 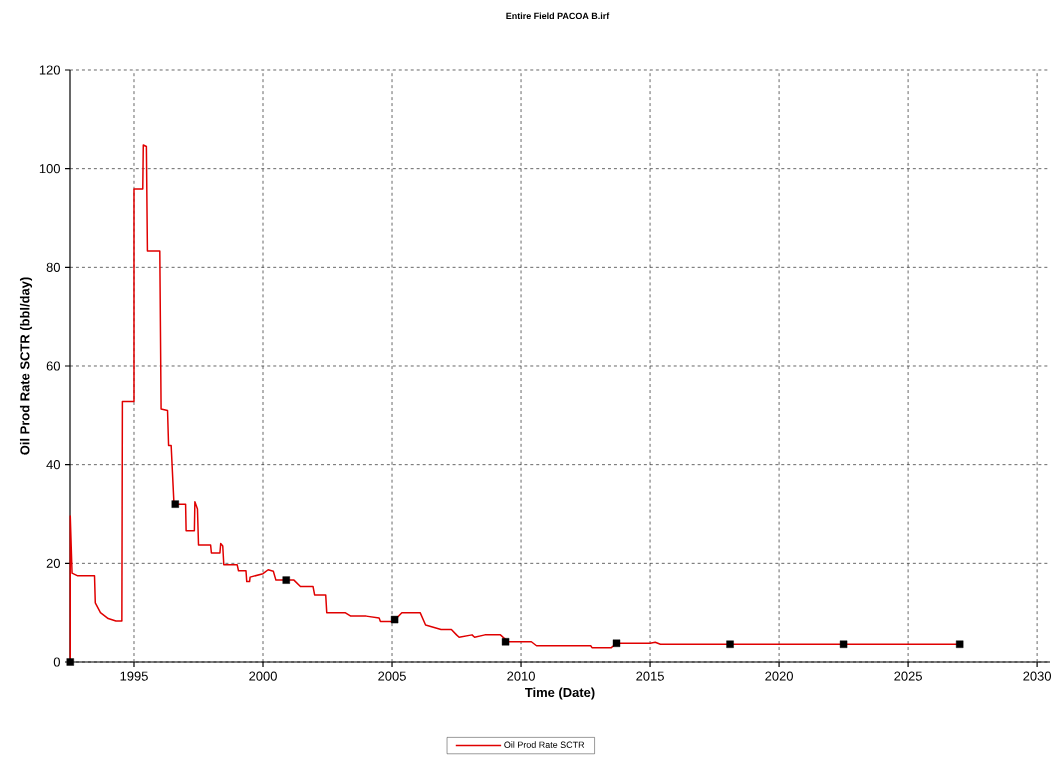 What do you see at coordinates (1037, 676) in the screenshot?
I see `x-tick-label: 2030` at bounding box center [1037, 676].